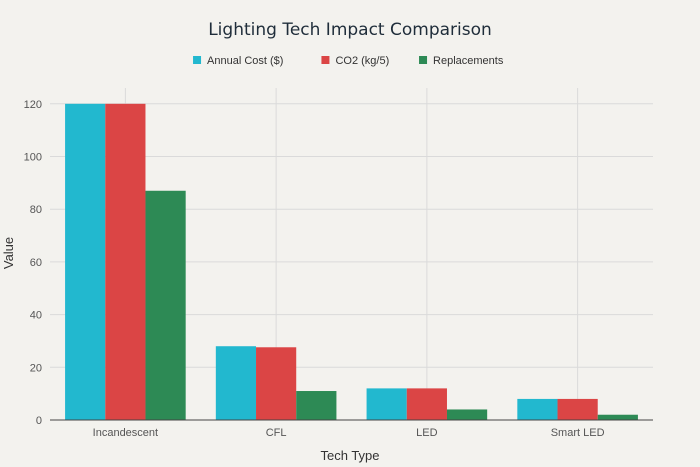 Image resolution: width=700 pixels, height=467 pixels. What do you see at coordinates (426, 404) in the screenshot?
I see `bar-co2-kg-5-led: CO2 (kg/5) — LED: 12` at bounding box center [426, 404].